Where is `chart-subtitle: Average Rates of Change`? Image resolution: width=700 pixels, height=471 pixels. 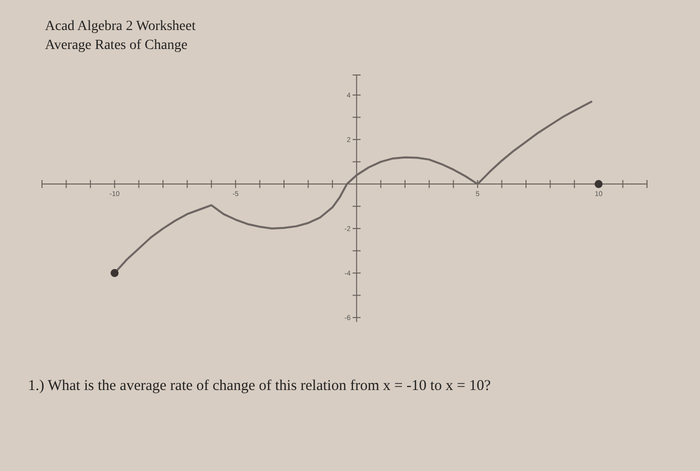
chart-subtitle: Average Rates of Change is located at coordinates (116, 45).